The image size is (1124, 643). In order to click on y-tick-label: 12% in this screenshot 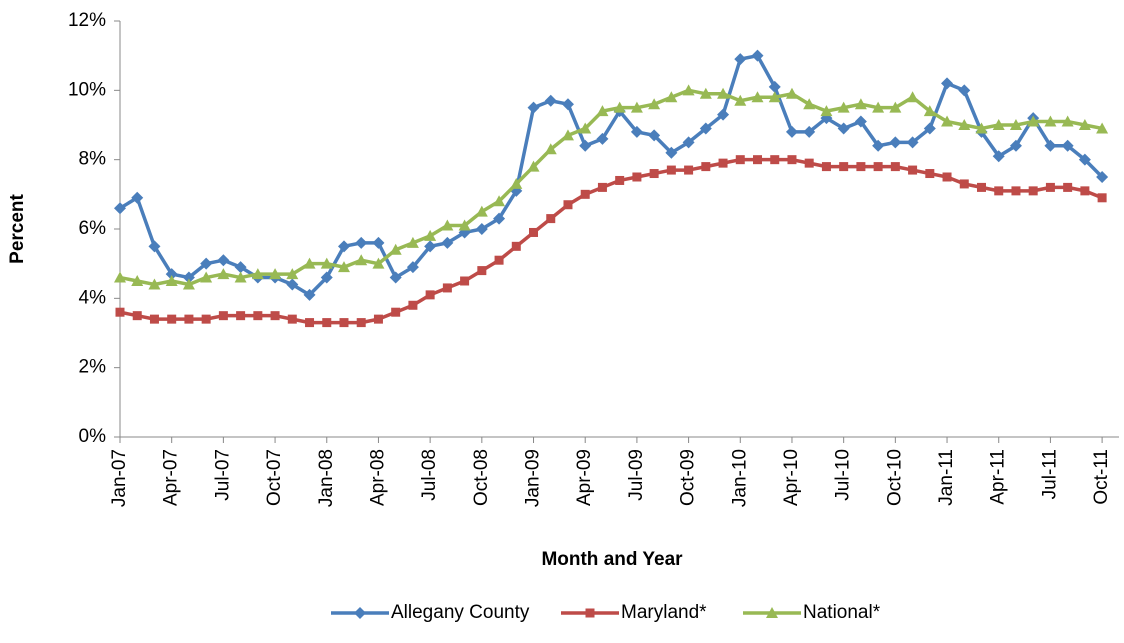, I will do `click(87, 20)`.